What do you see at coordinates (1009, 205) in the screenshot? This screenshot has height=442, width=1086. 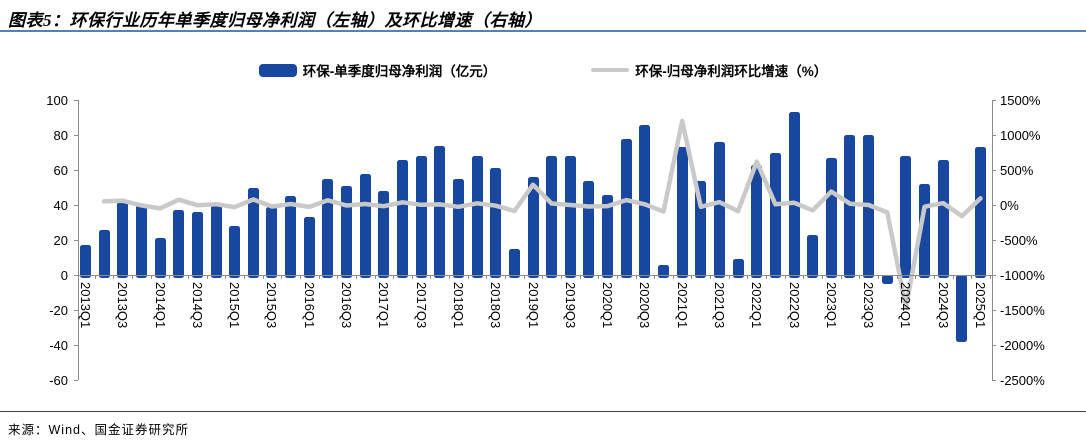 I see `right-axis-tick-label: 0%` at bounding box center [1009, 205].